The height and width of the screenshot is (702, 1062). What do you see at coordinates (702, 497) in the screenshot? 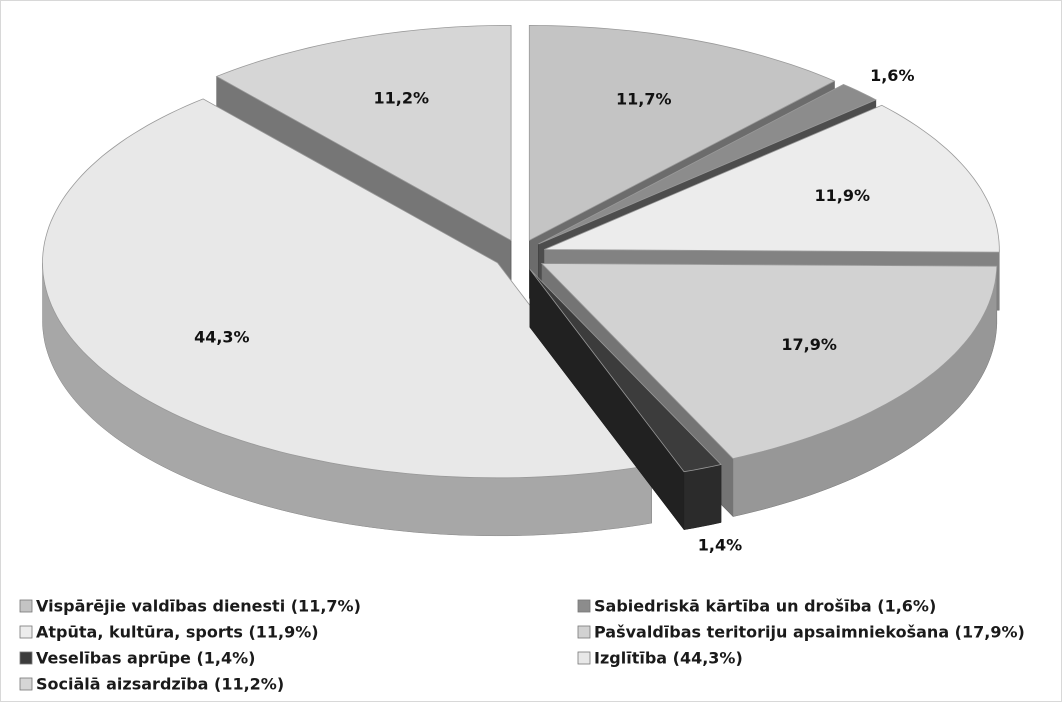
I see `slice-side` at bounding box center [702, 497].